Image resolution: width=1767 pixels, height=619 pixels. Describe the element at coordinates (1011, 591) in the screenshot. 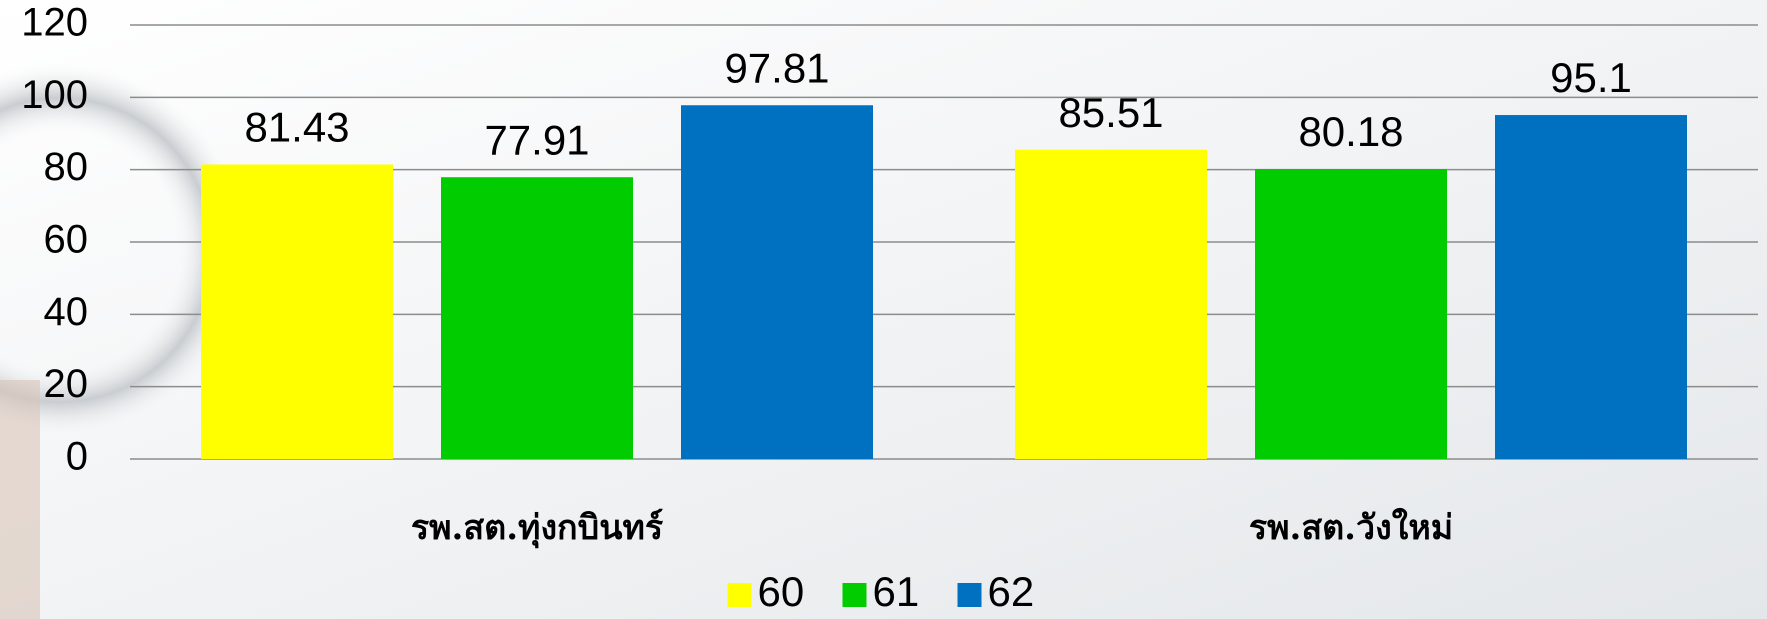

I see `legend-label: 62` at that location.